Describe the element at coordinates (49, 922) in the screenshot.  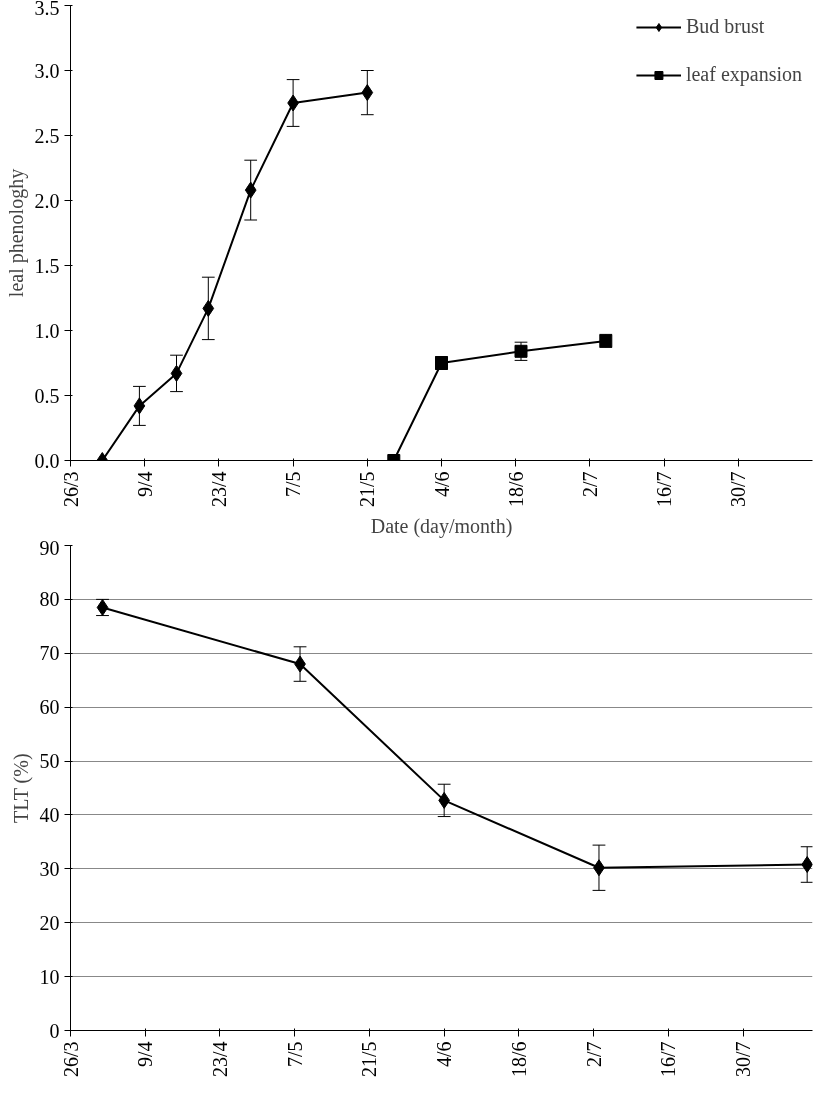
I see `y-tick-label: 20` at that location.